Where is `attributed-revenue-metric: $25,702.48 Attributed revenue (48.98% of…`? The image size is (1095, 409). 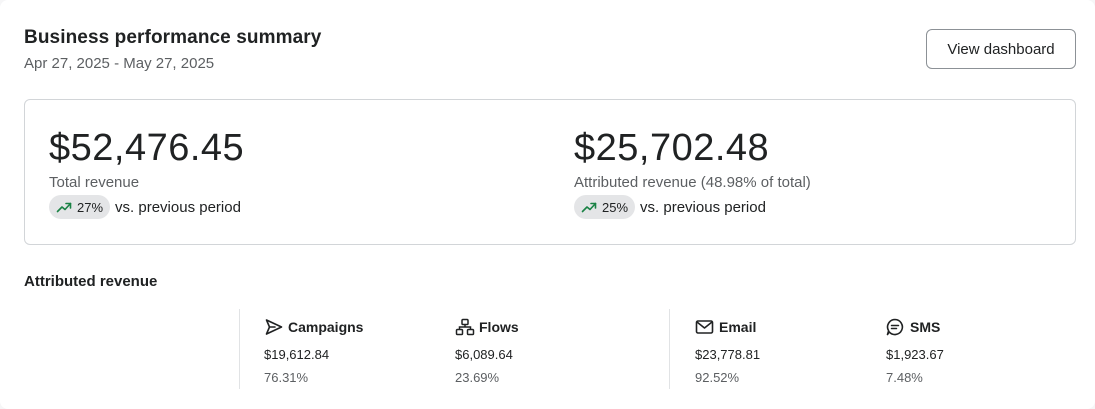
attributed-revenue-metric: $25,702.48 Attributed revenue (48.98% of… is located at coordinates (692, 172).